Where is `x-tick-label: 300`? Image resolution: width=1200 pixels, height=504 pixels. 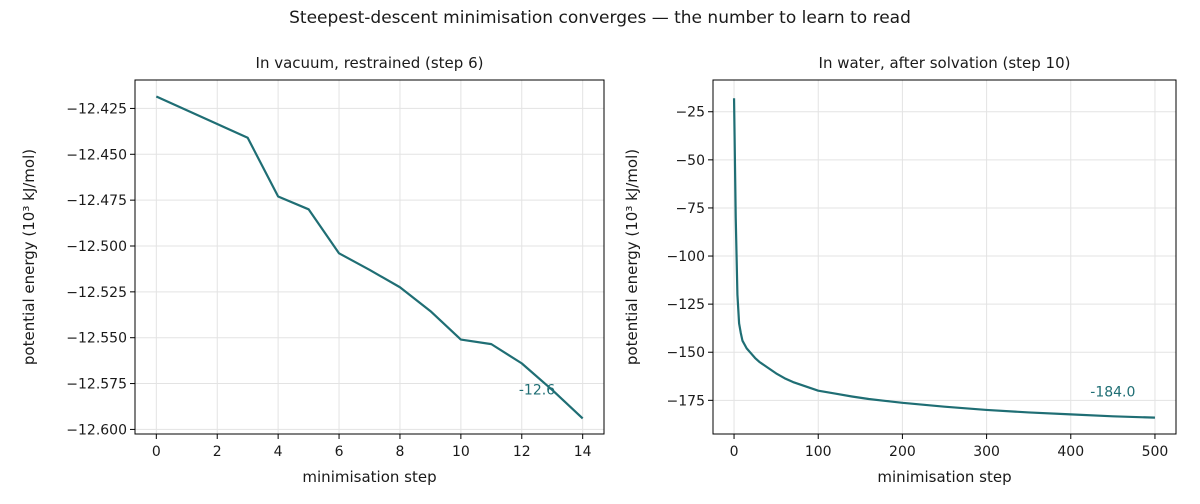
x-tick-label: 300 is located at coordinates (986, 452).